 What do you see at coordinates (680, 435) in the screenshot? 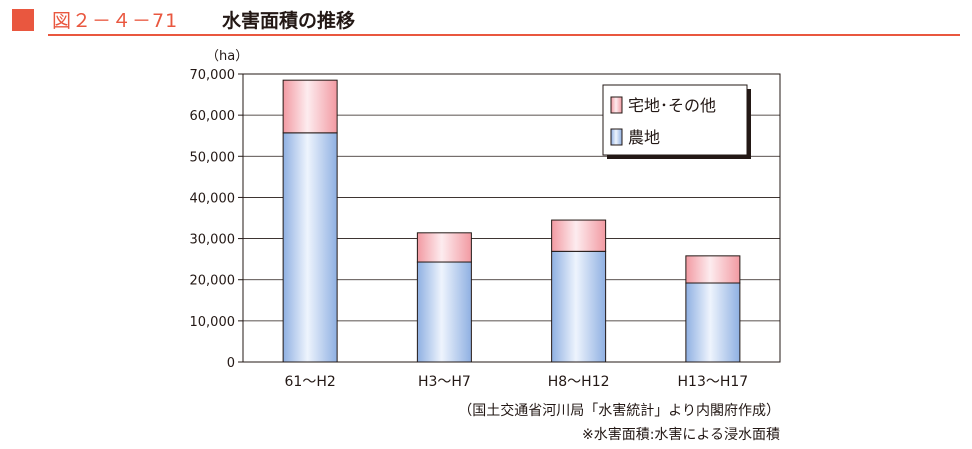
I see `definition-note: ※水害面積:水害による浸水面積` at bounding box center [680, 435].